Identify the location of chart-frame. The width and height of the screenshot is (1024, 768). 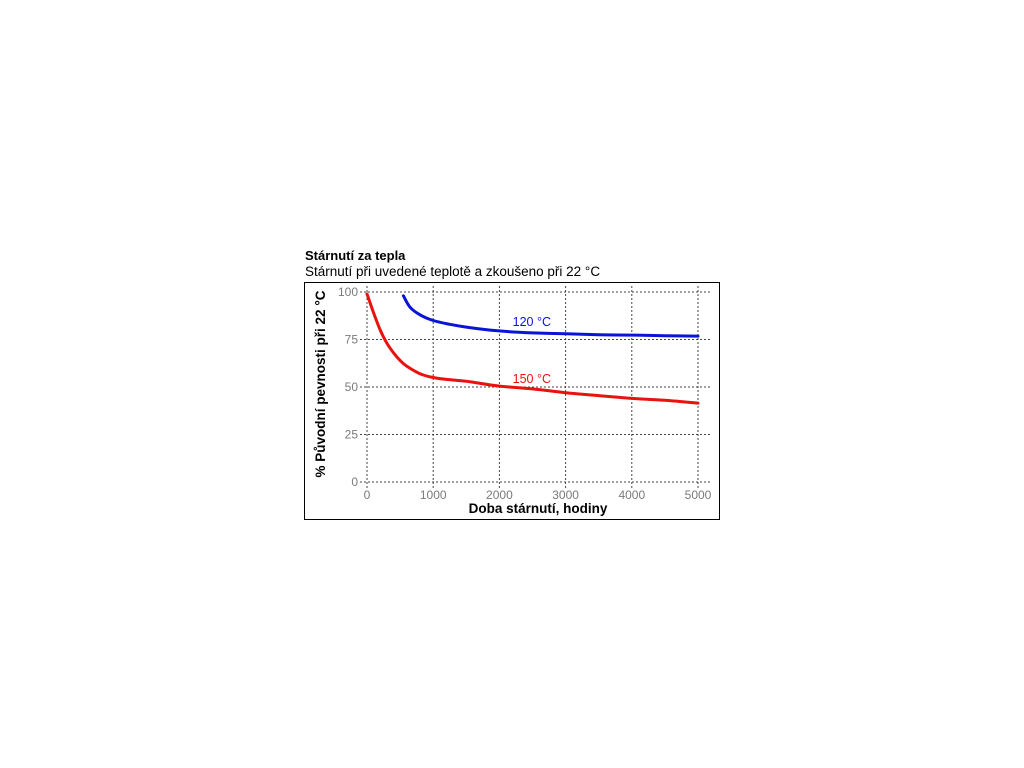
(512, 401).